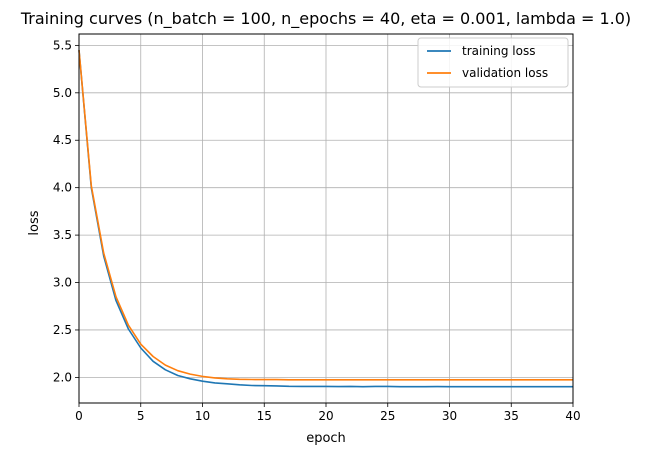  I want to click on y-tick-label: 2.5, so click(62, 330).